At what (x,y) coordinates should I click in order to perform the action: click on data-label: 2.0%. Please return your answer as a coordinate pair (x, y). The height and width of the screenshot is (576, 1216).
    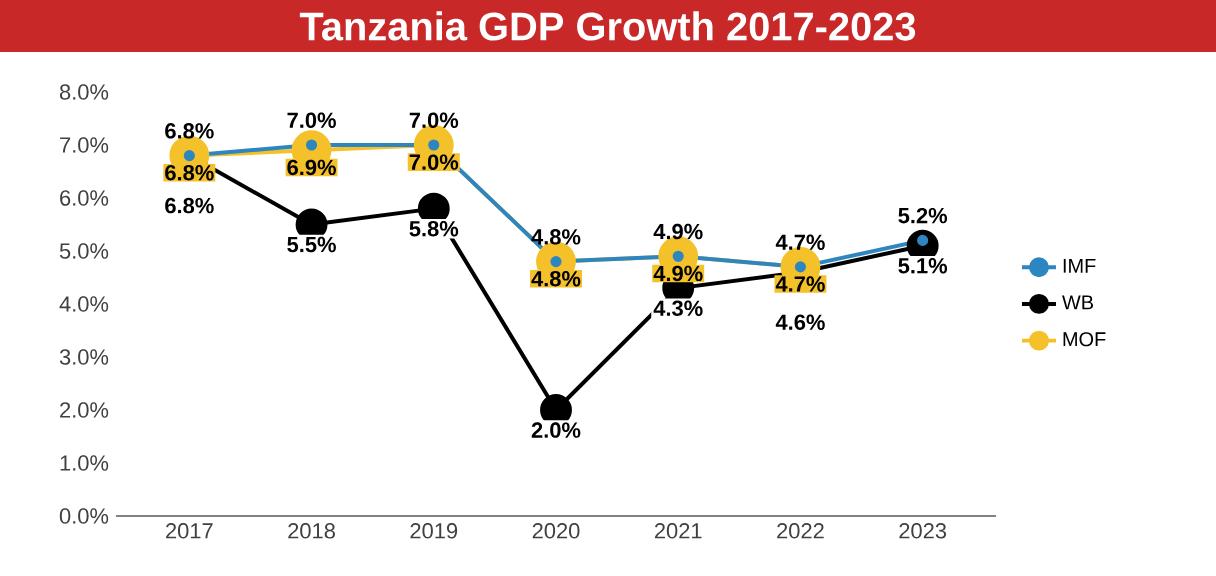
    Looking at the image, I should click on (556, 430).